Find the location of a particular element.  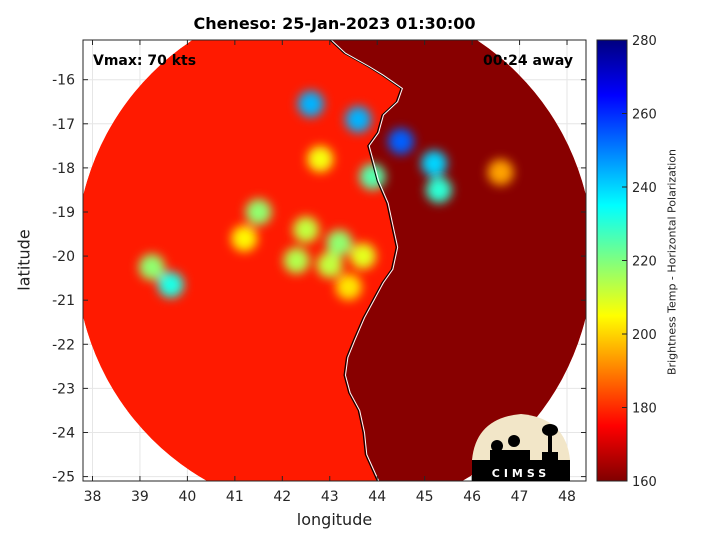

y-axis-label: latitude is located at coordinates (24, 260).